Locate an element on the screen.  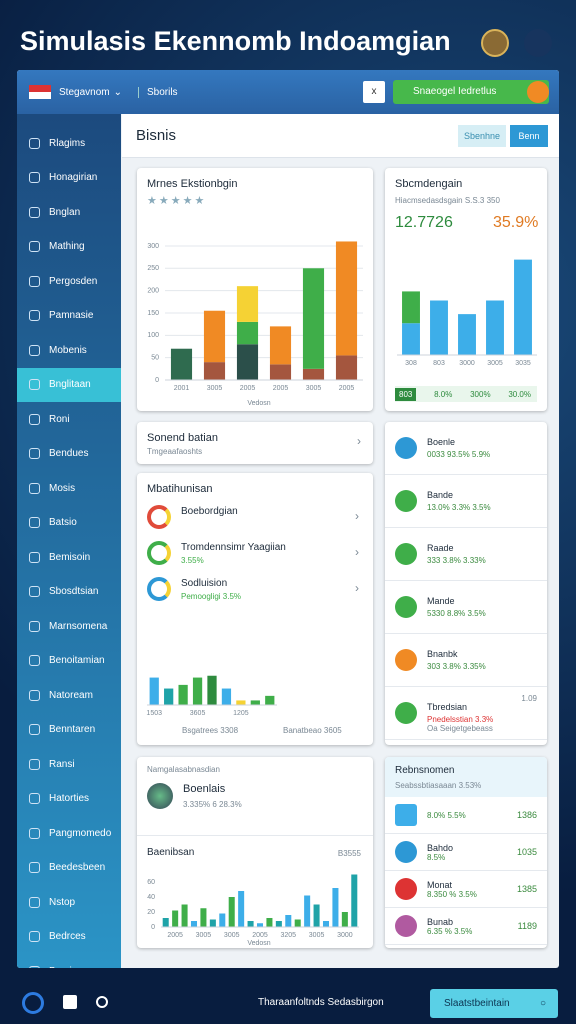
sidebar-item: Bnglitaan is located at coordinates (69, 384).